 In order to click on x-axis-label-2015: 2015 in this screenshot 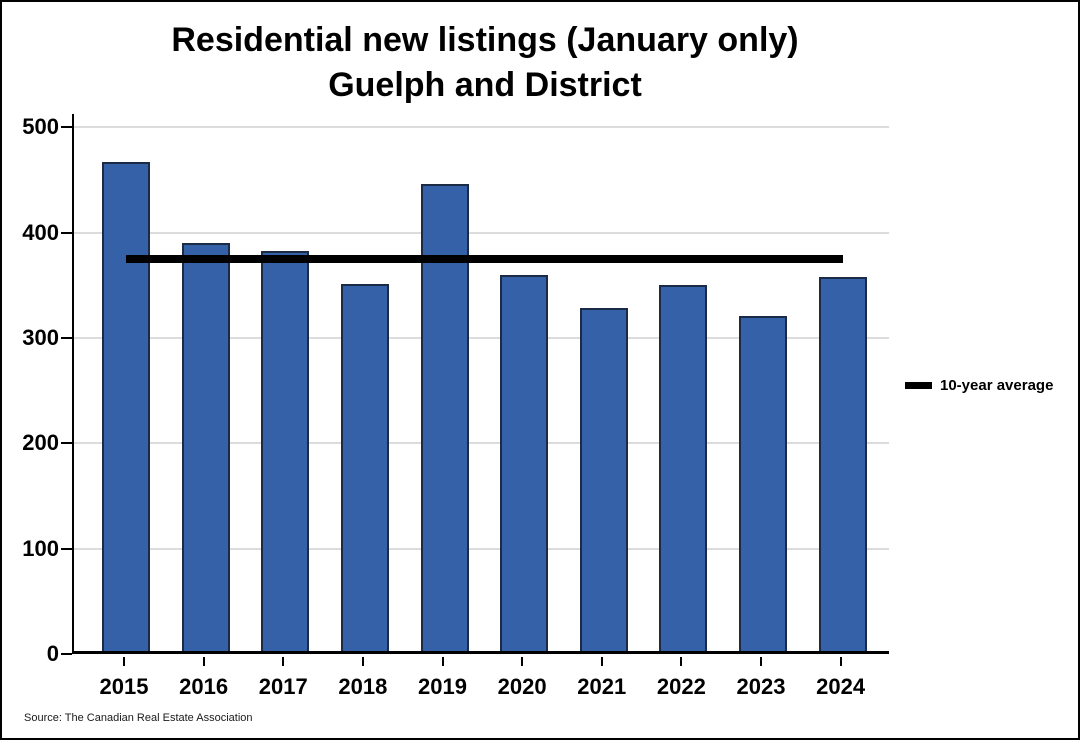, I will do `click(124, 686)`.